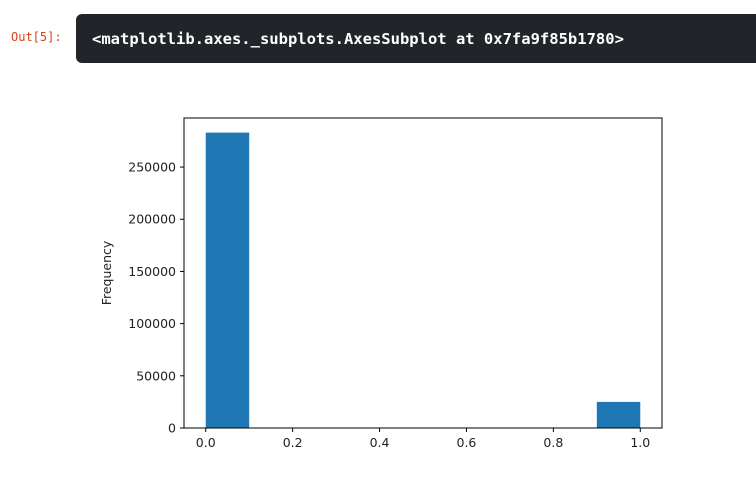 This screenshot has height=493, width=756. Describe the element at coordinates (152, 167) in the screenshot. I see `y-tick-label: 250000` at that location.